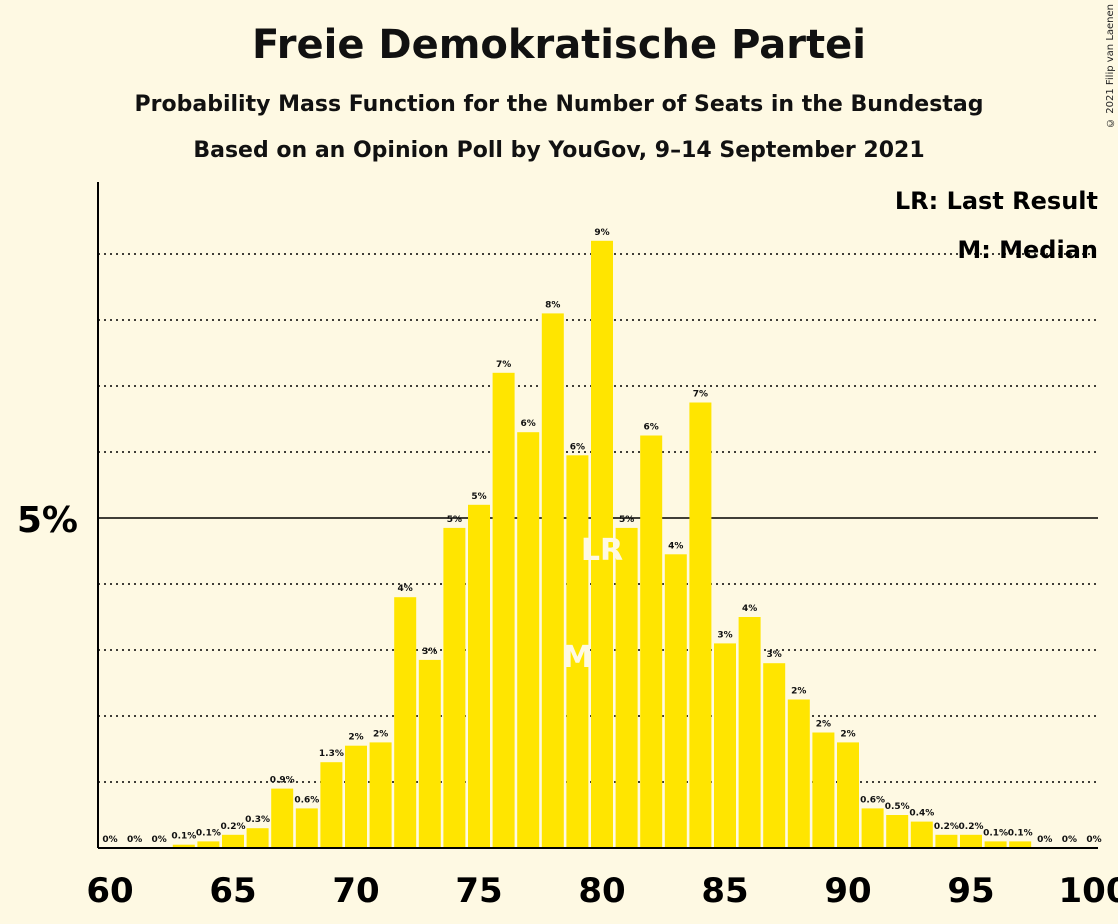 The width and height of the screenshot is (1118, 924). Describe the element at coordinates (1088, 891) in the screenshot. I see `x-tick-label-100: 100` at that location.